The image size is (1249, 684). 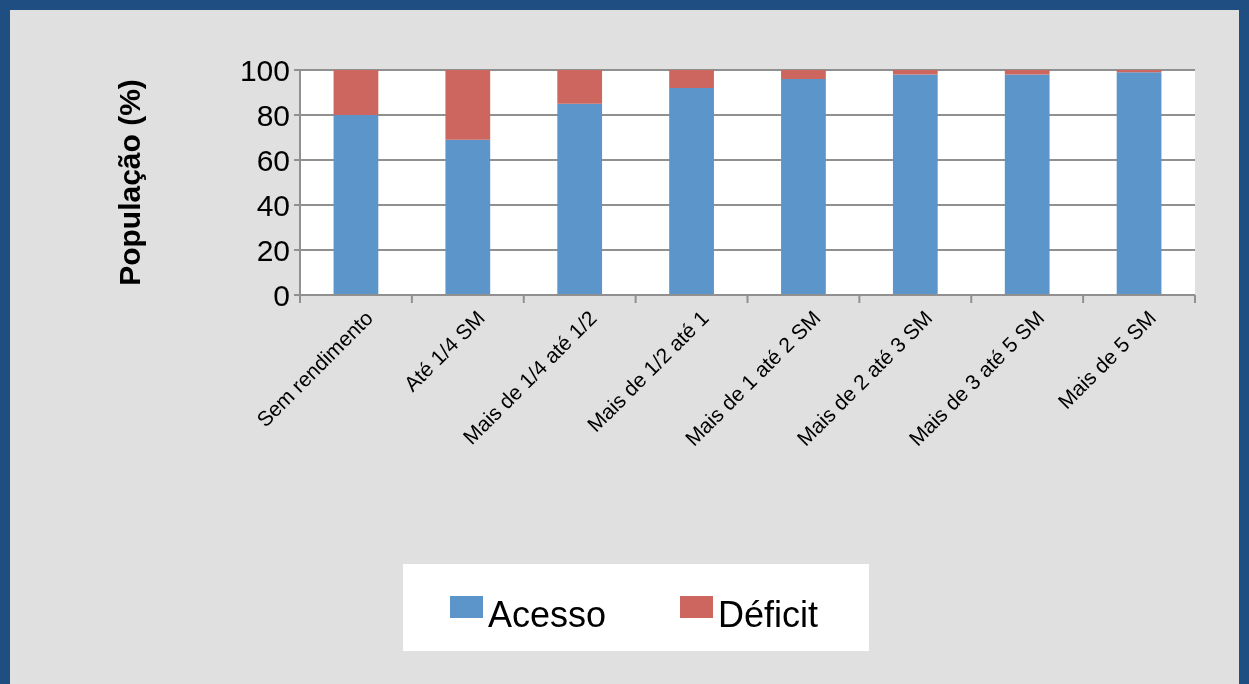 What do you see at coordinates (273, 115) in the screenshot?
I see `y-tick-label: 80` at bounding box center [273, 115].